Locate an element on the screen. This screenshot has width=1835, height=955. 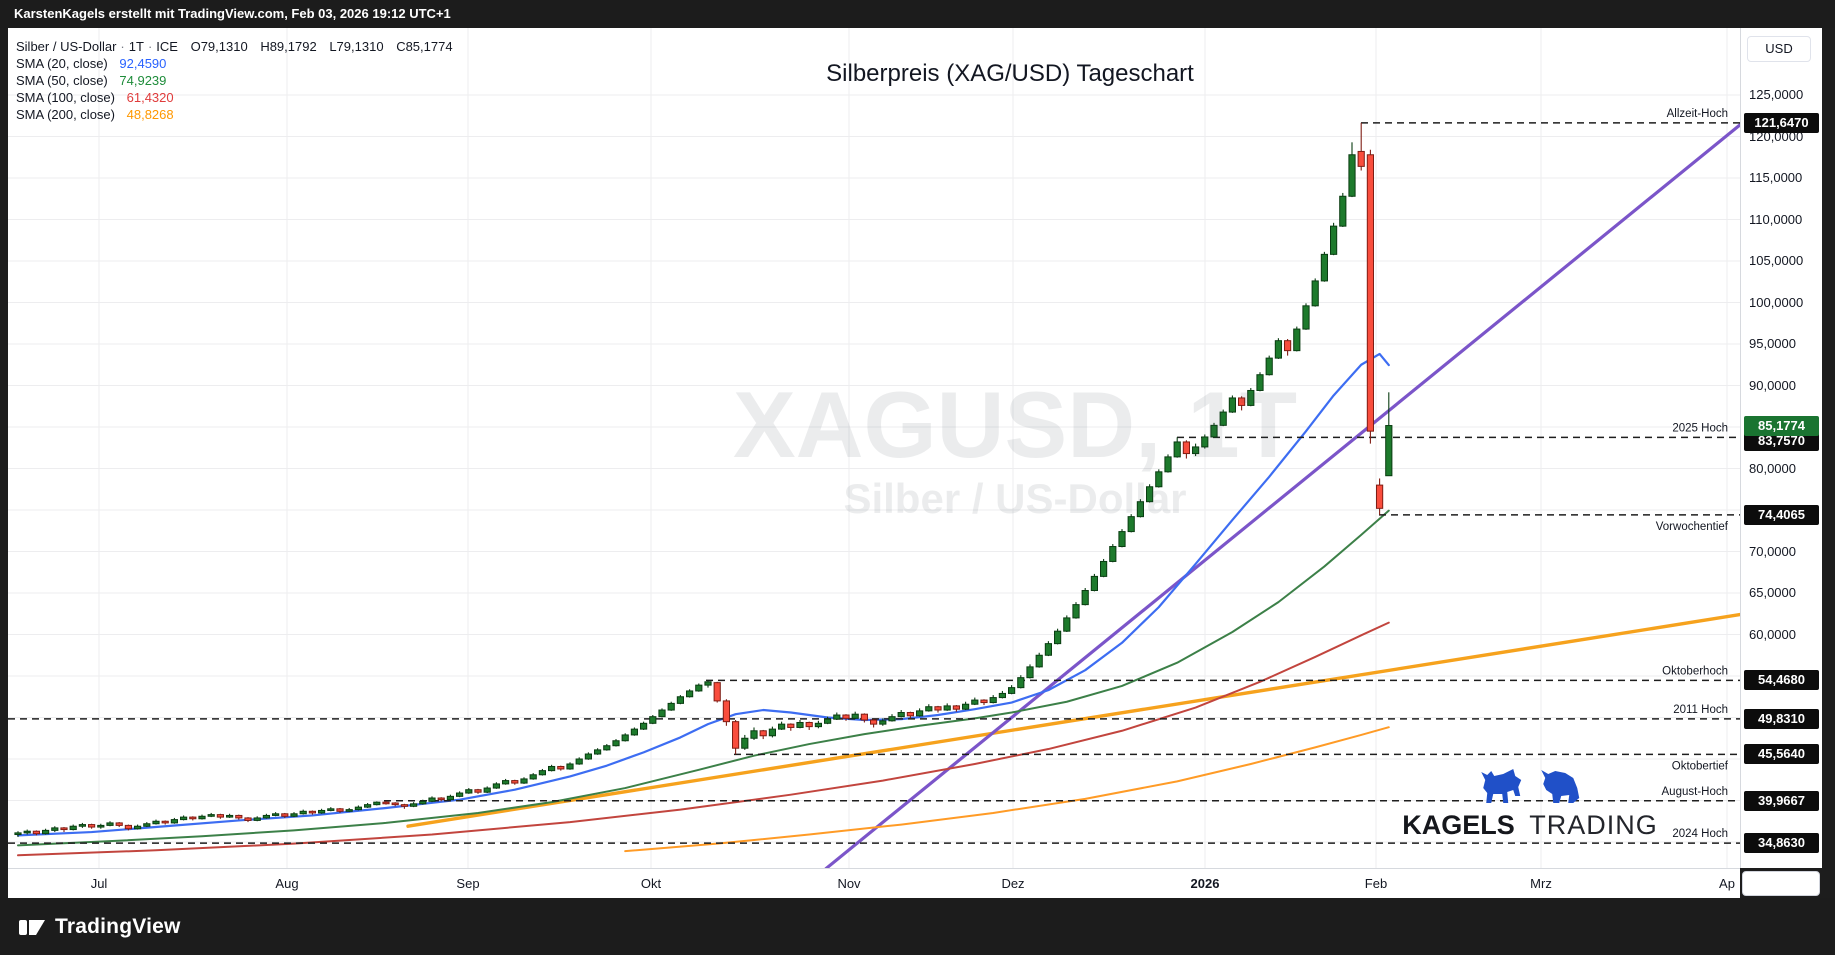
interval-label: 1T is located at coordinates (136, 46).